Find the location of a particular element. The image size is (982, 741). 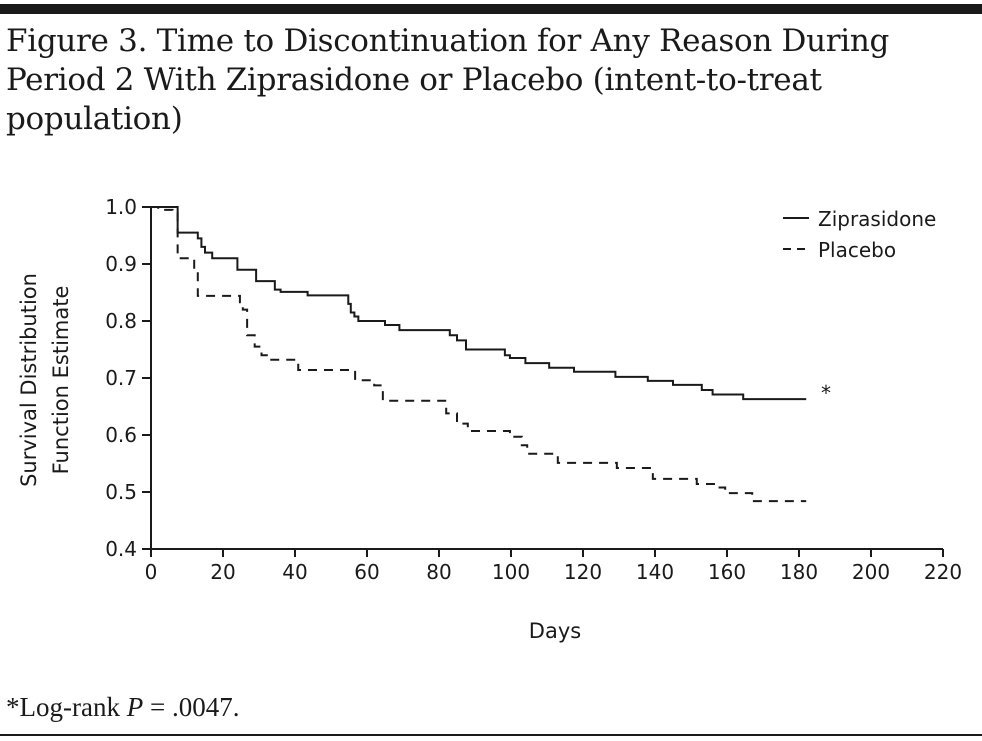

footnote-suffix: = .0047. is located at coordinates (191, 707).